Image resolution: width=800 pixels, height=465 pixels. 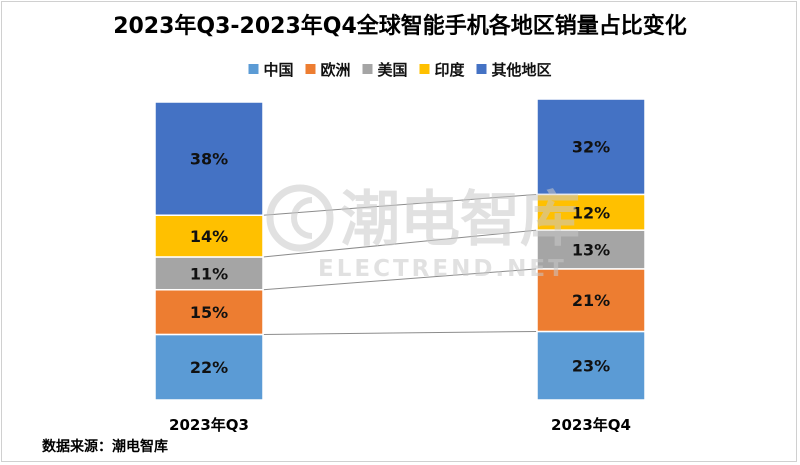 What do you see at coordinates (591, 300) in the screenshot?
I see `data-label: 21%` at bounding box center [591, 300].